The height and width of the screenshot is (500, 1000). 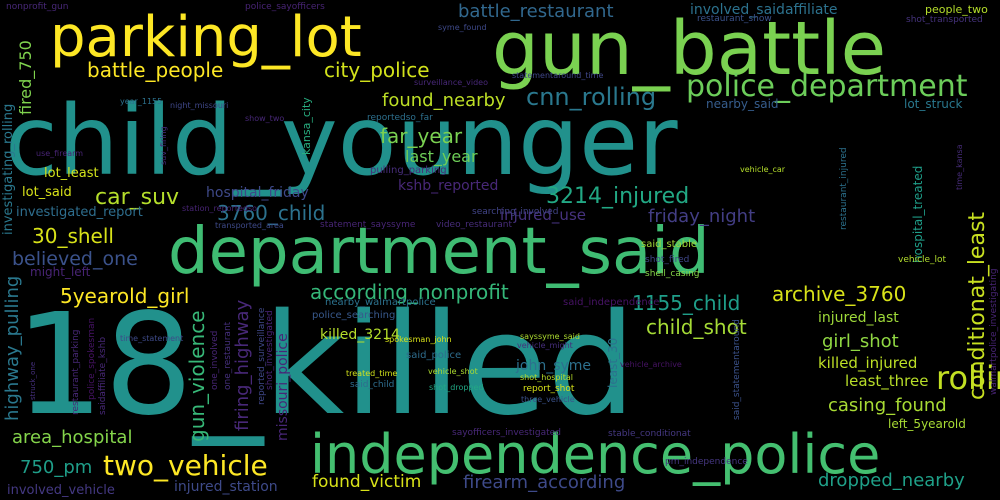 I want to click on word-last-year: last_year, so click(x=441, y=156).